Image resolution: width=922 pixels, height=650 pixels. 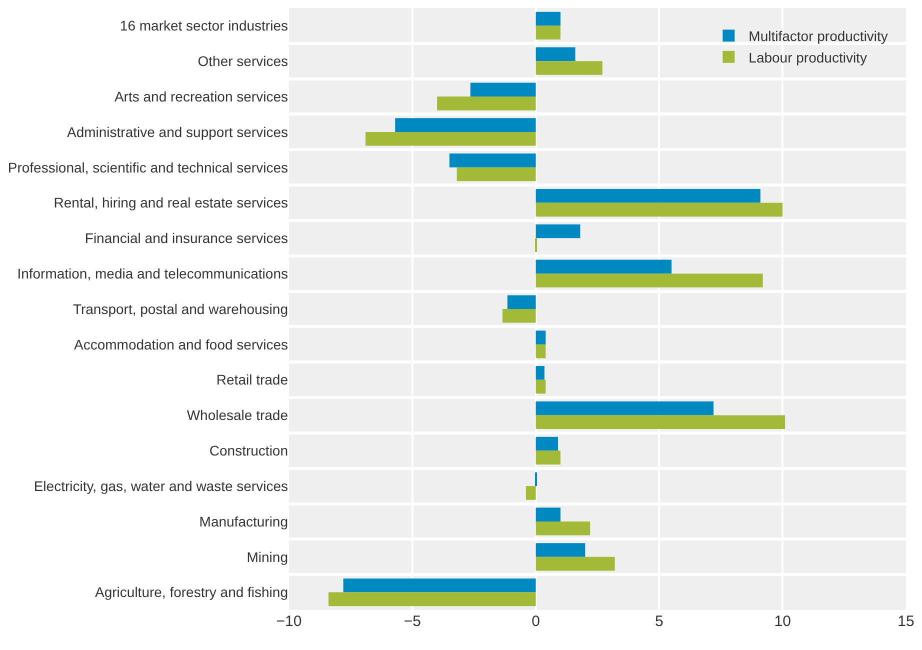 I want to click on y-tick-label: Mining, so click(x=267, y=556).